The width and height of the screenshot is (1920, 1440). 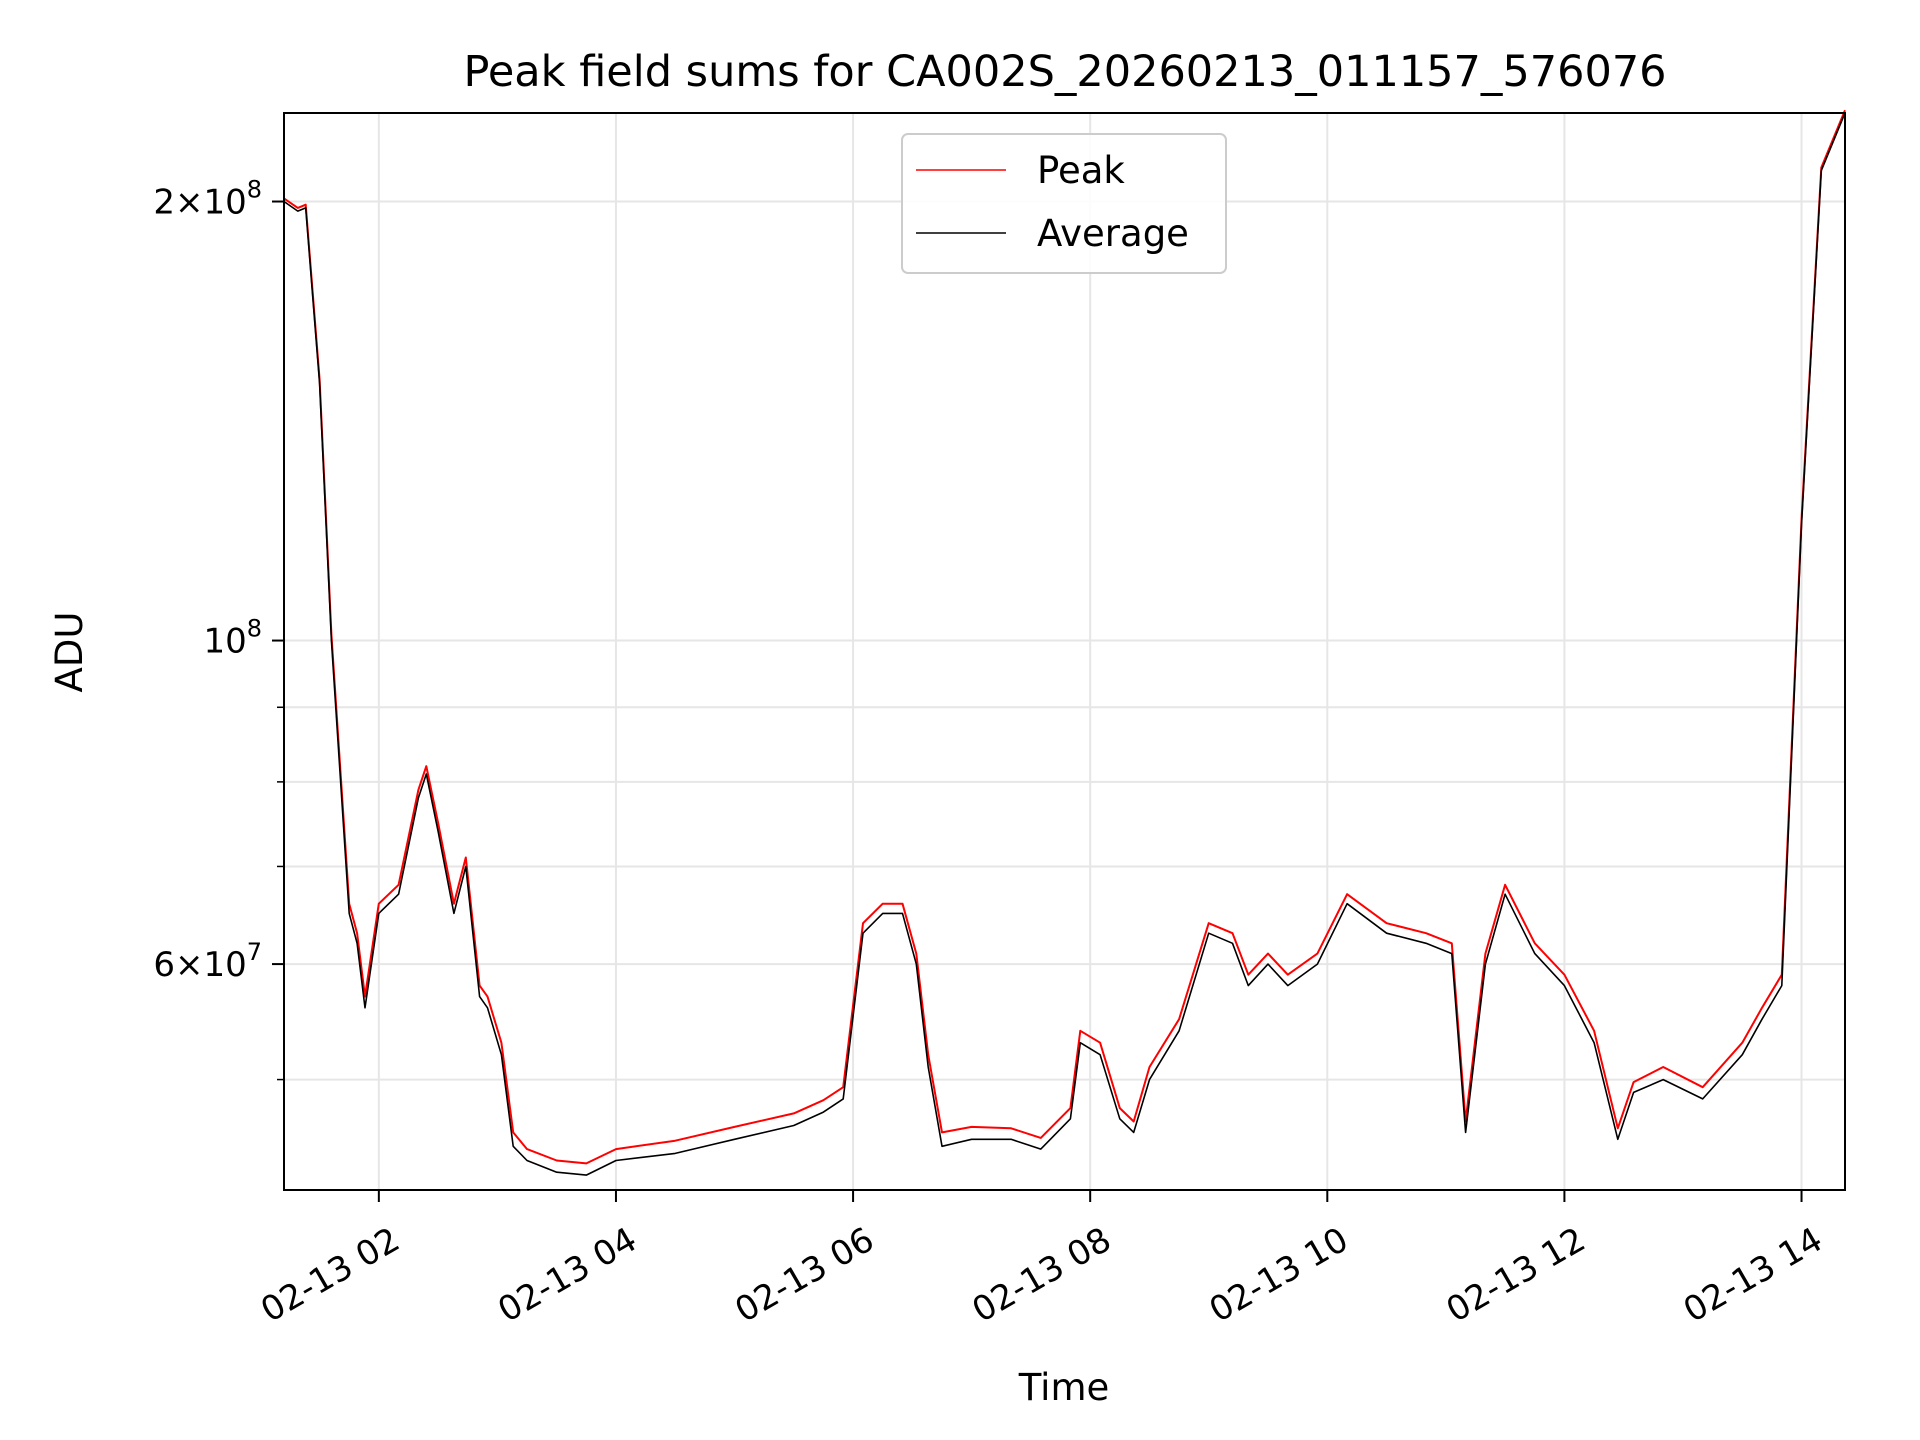 What do you see at coordinates (69, 652) in the screenshot?
I see `y-axis-label: ADU` at bounding box center [69, 652].